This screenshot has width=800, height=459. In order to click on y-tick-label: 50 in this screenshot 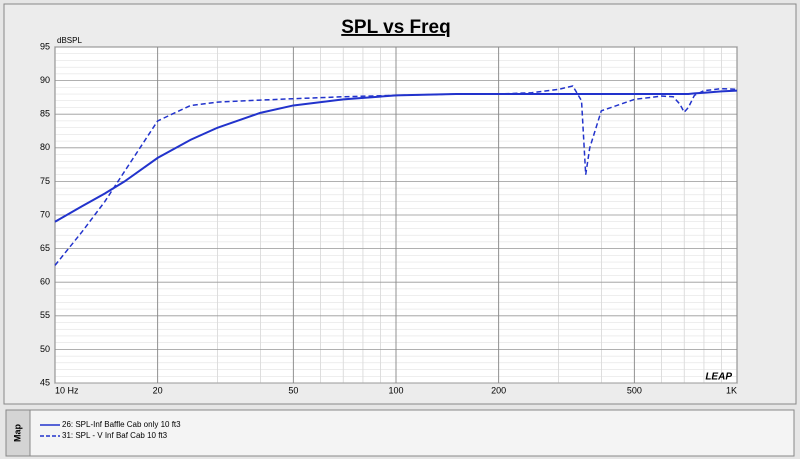, I will do `click(45, 349)`.